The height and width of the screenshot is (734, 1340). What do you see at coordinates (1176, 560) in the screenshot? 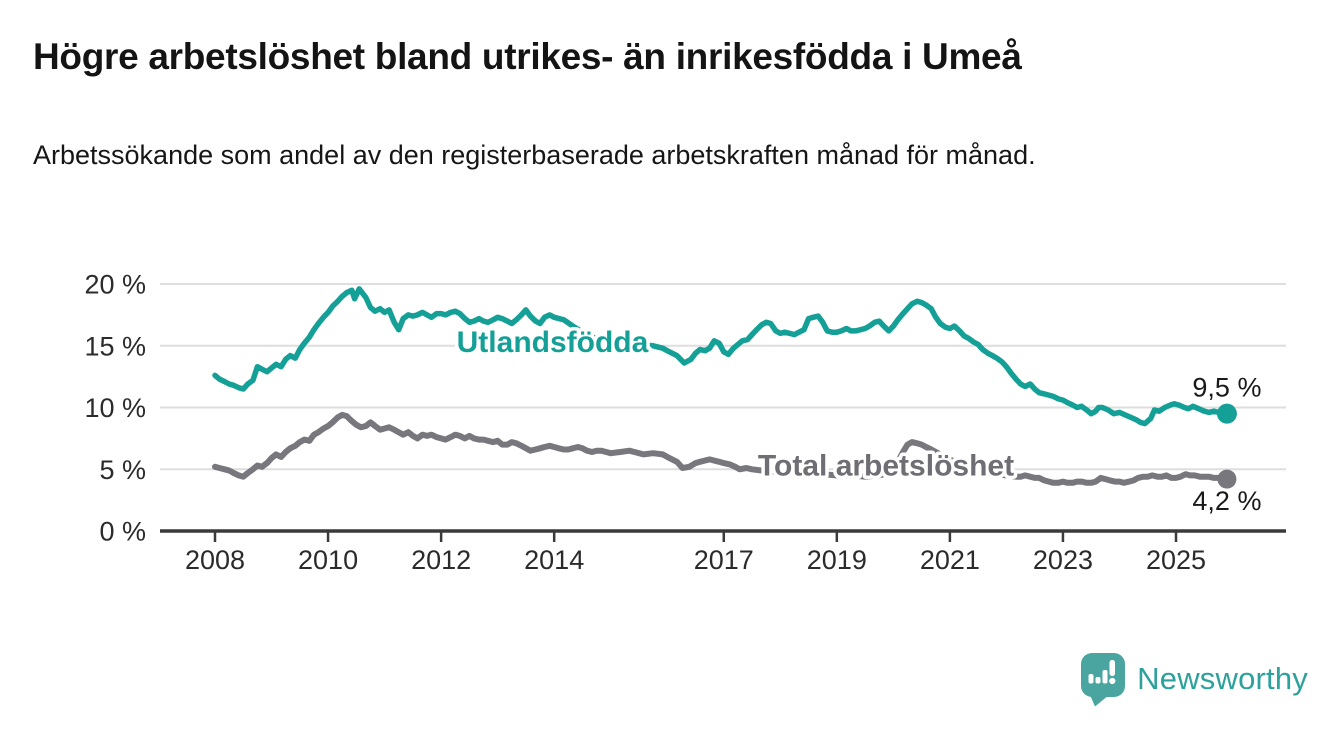
I see `x-axis-tick-label: 2025` at bounding box center [1176, 560].